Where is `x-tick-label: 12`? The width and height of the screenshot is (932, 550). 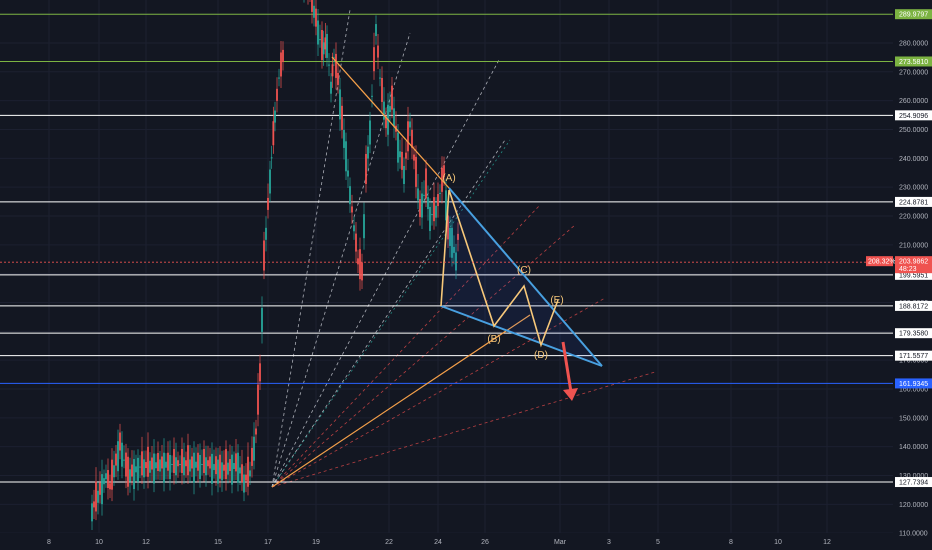
x-tick-label: 12 is located at coordinates (146, 542).